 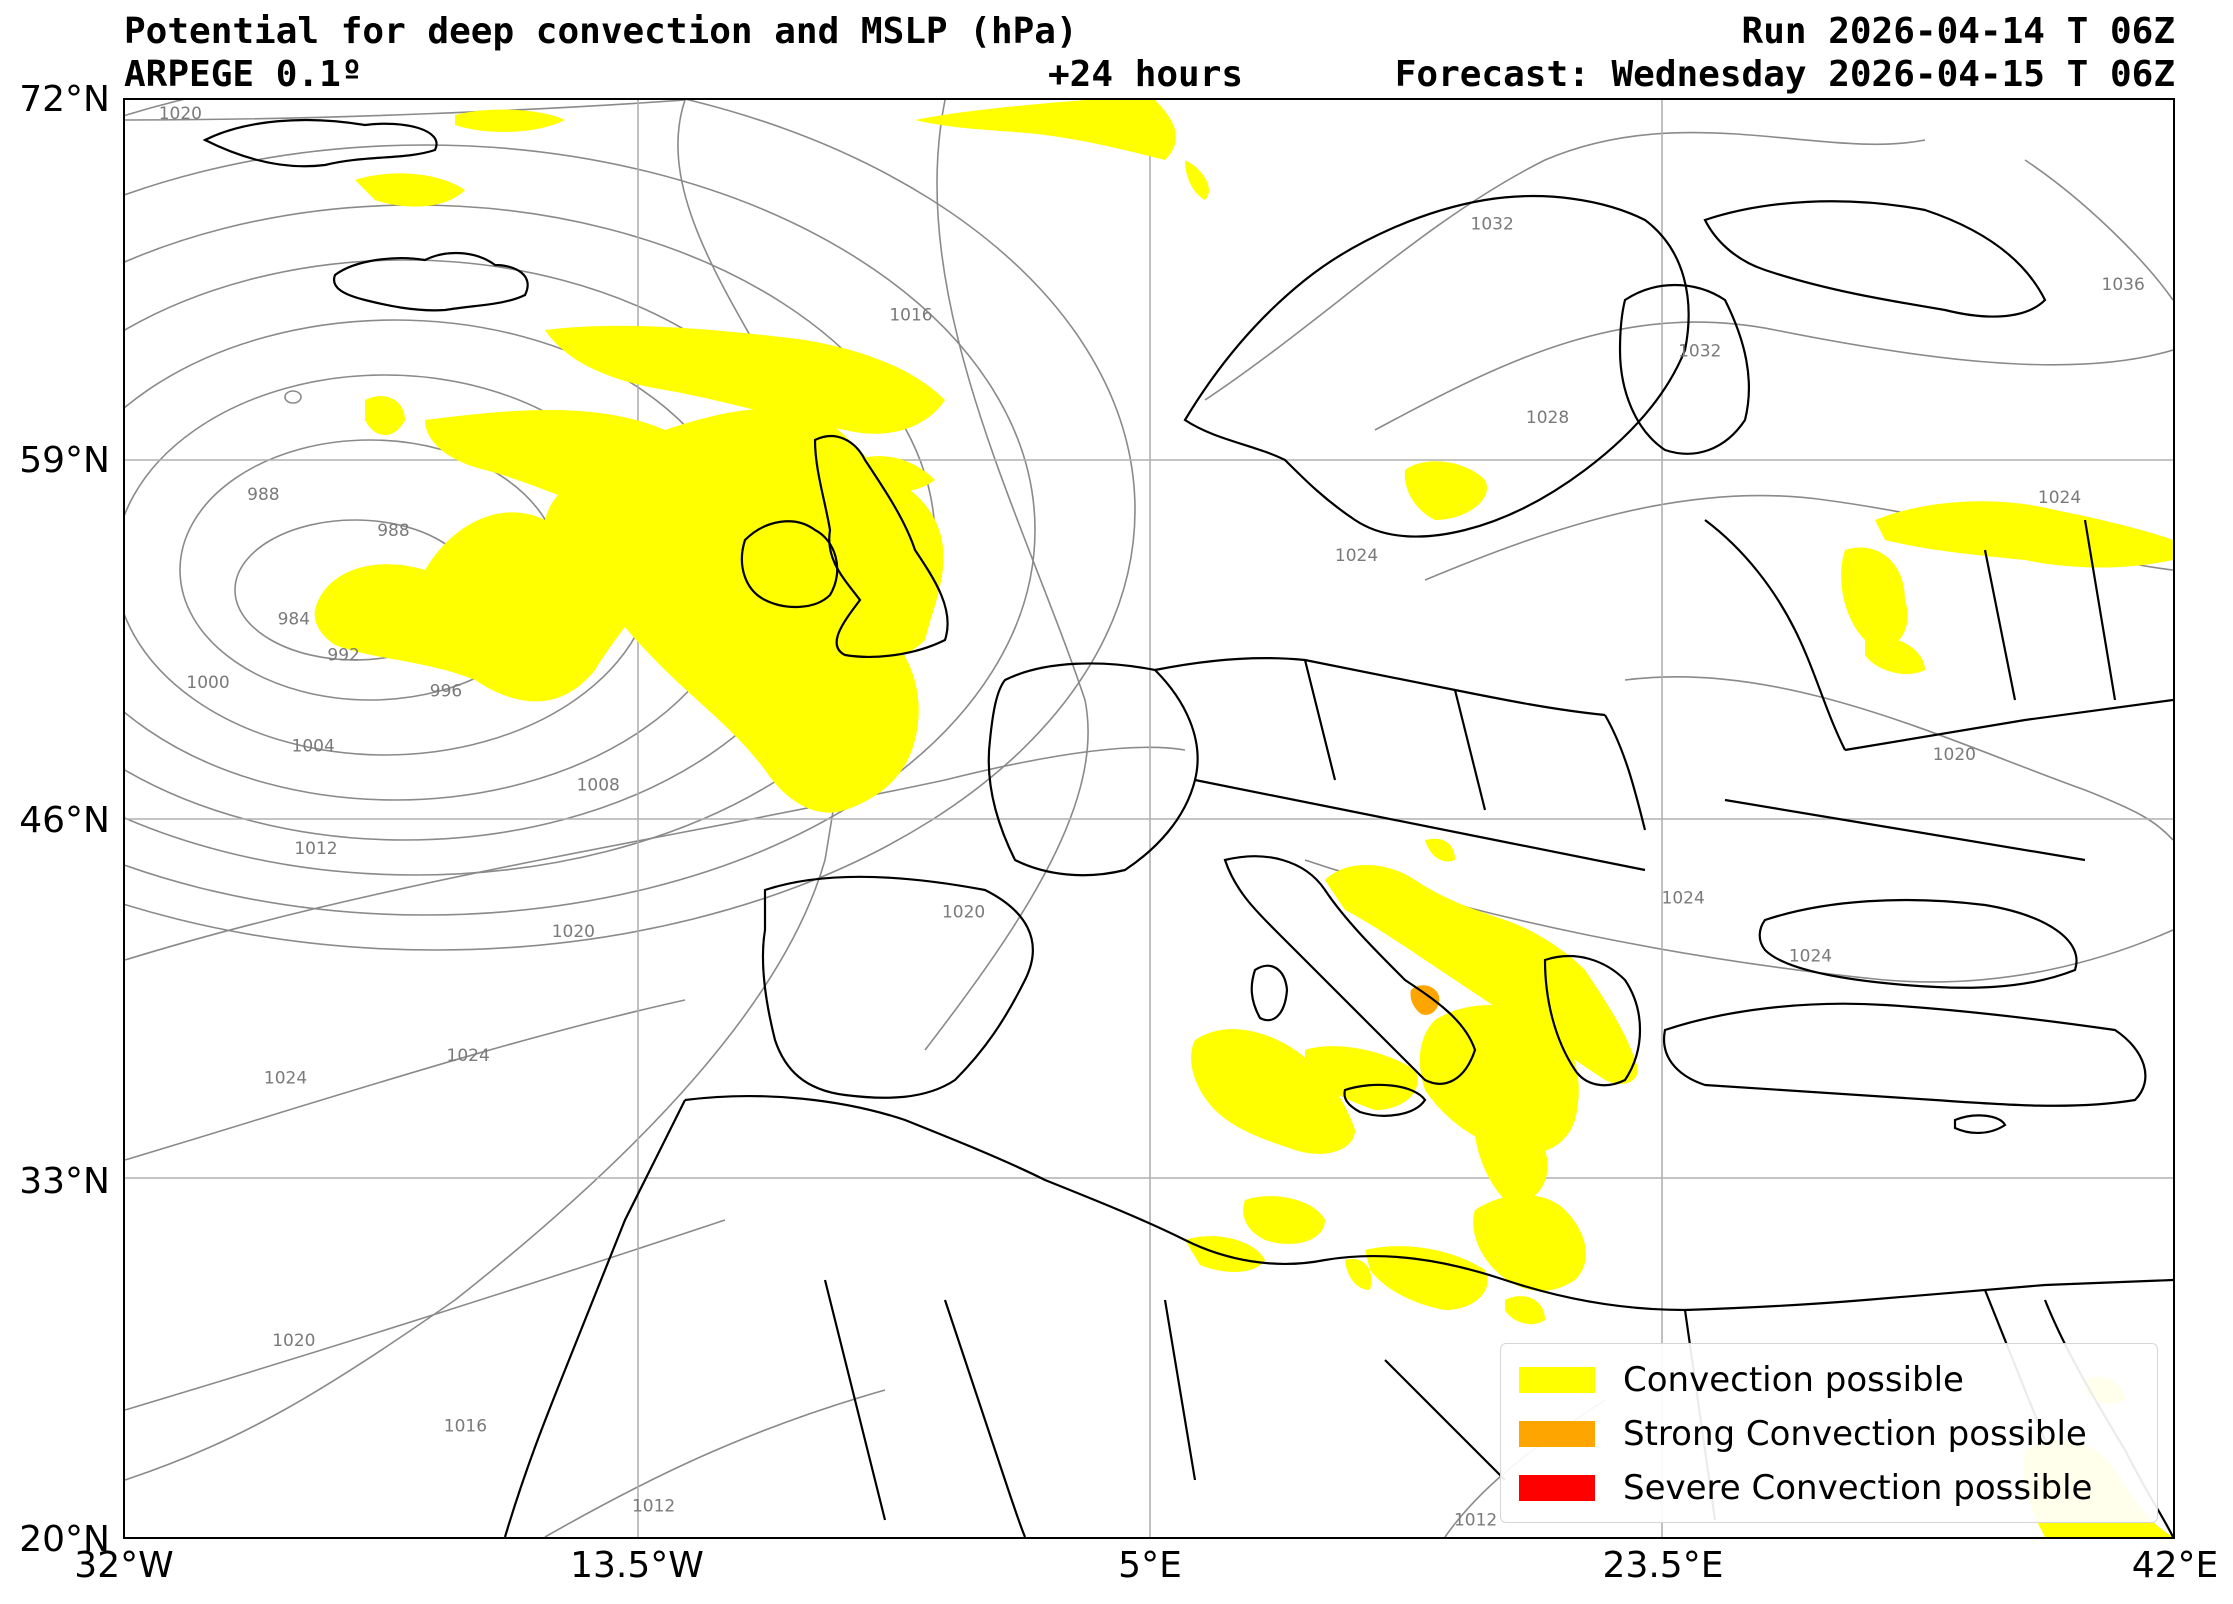 I want to click on legend-swatch-strong-convection, so click(x=1557, y=1434).